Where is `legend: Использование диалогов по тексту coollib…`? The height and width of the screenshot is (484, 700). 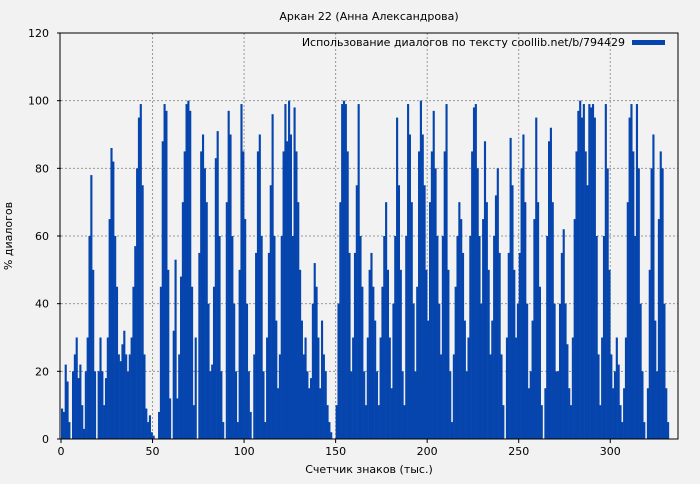
legend: Использование диалогов по тексту coollib… is located at coordinates (483, 42).